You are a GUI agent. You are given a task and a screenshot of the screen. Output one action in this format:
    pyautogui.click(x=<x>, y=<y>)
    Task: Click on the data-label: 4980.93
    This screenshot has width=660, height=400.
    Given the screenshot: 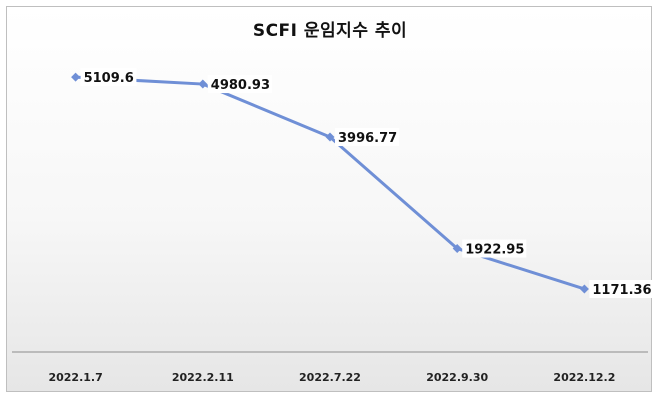 What is the action you would take?
    pyautogui.click(x=240, y=85)
    